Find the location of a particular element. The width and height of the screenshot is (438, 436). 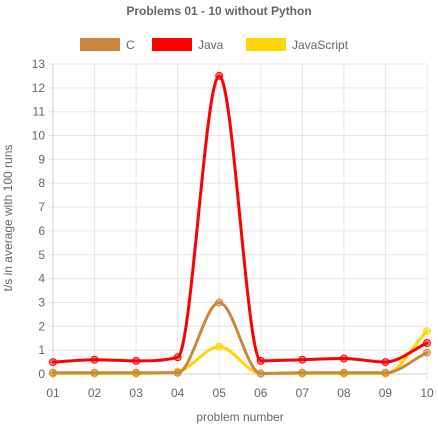

legend-label-javascript: JavaScript is located at coordinates (320, 45).